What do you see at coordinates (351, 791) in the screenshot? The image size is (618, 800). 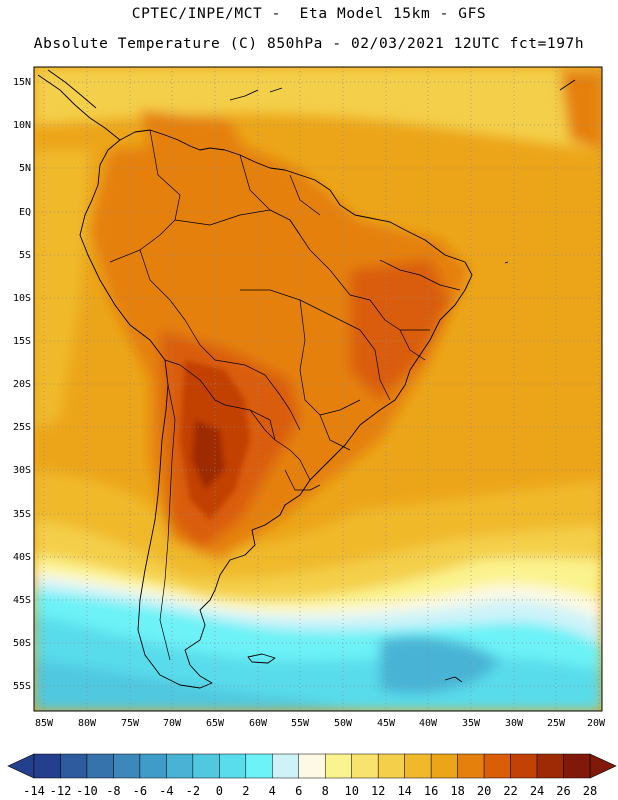 I see `colorbar-label: 10` at bounding box center [351, 791].